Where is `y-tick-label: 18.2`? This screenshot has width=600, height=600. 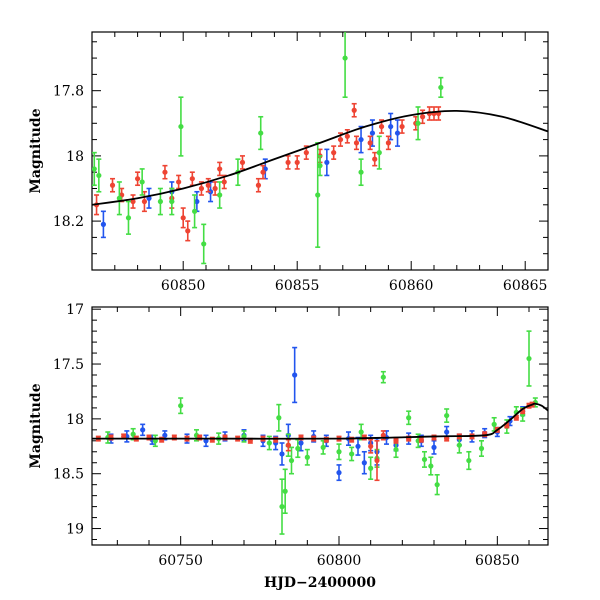
y-tick-label: 18.2 is located at coordinates (68, 222).